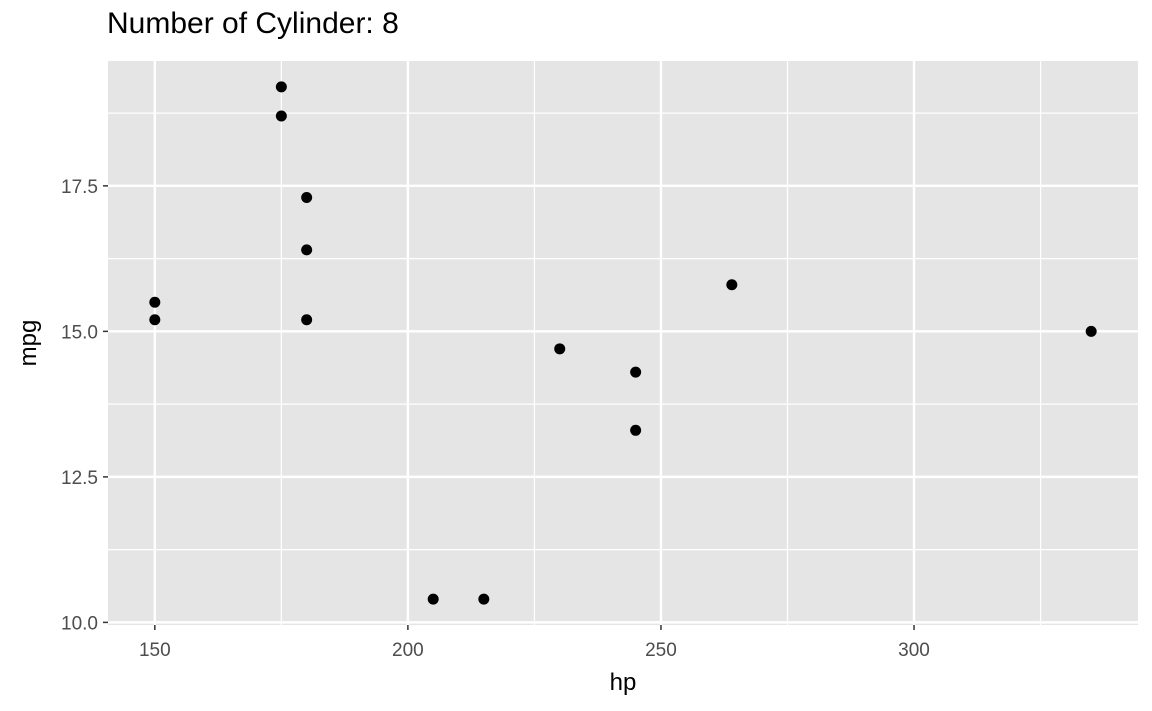 This screenshot has width=1152, height=711. I want to click on y-axis-title: mpg, so click(28, 343).